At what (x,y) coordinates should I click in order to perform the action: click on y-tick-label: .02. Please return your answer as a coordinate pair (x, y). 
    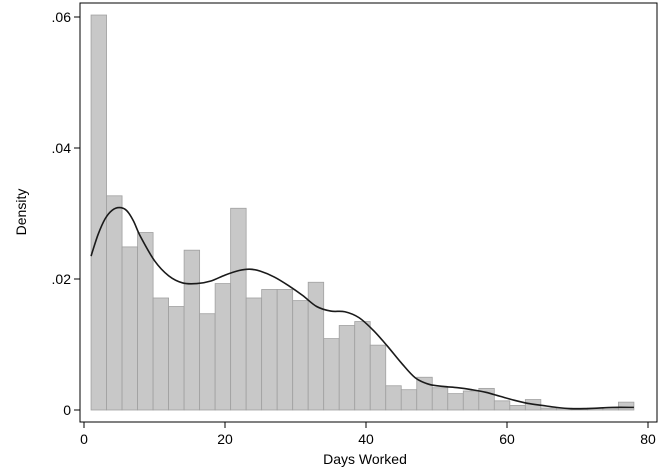
    Looking at the image, I should click on (62, 279).